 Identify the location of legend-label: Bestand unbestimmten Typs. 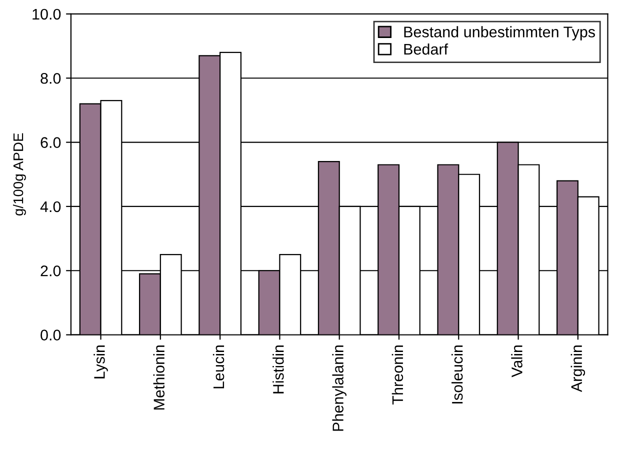
(499, 33).